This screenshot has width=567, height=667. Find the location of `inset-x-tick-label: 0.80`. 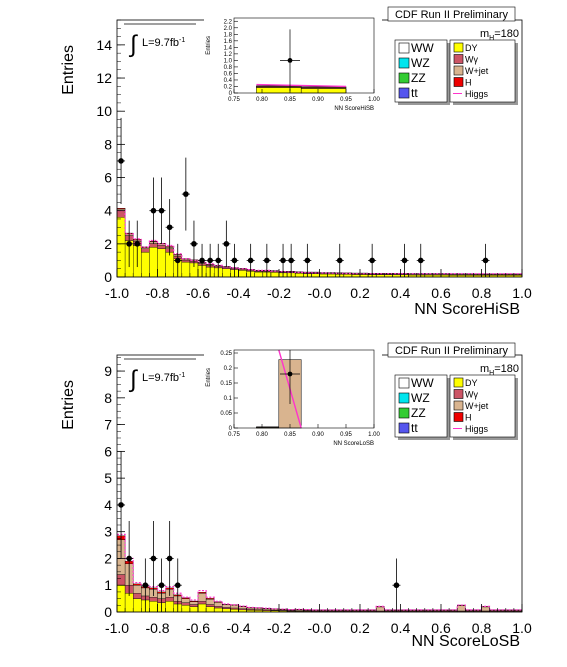

inset-x-tick-label: 0.80 is located at coordinates (262, 100).